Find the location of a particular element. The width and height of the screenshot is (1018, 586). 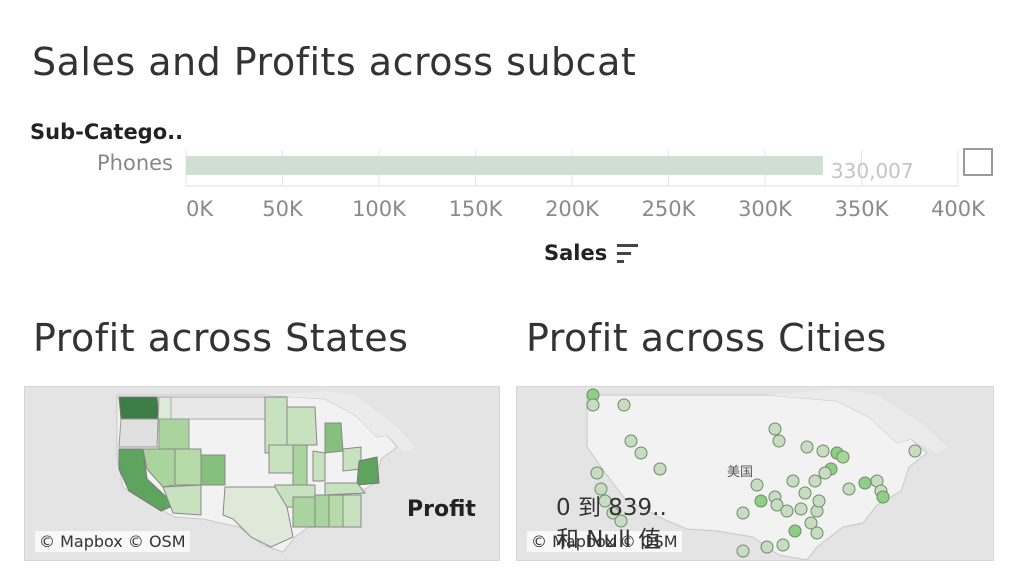

category-label: Phones is located at coordinates (135, 163).